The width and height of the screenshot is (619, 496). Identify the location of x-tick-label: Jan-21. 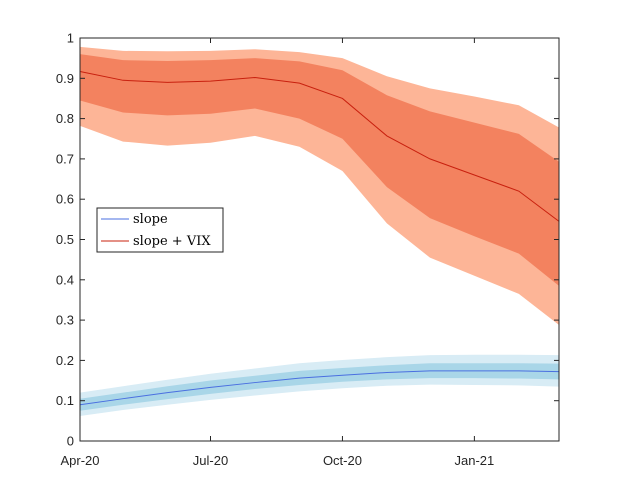
(475, 460).